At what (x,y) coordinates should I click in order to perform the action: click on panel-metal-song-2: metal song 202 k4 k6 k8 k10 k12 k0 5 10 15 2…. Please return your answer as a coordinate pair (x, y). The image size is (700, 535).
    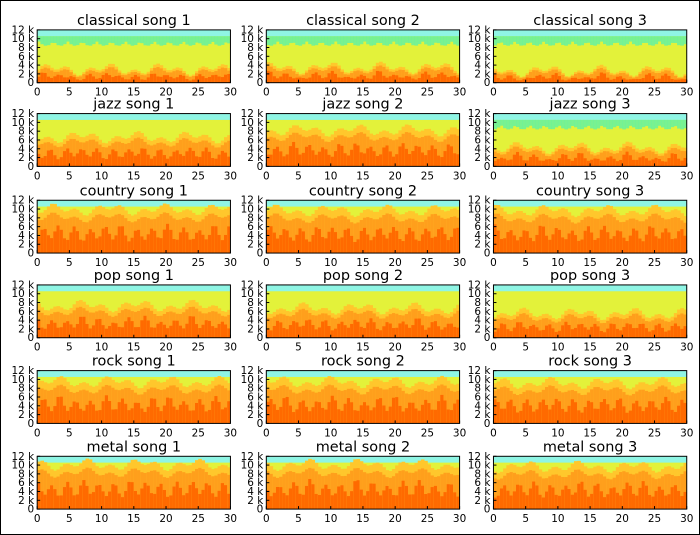
    Looking at the image, I should click on (354, 482).